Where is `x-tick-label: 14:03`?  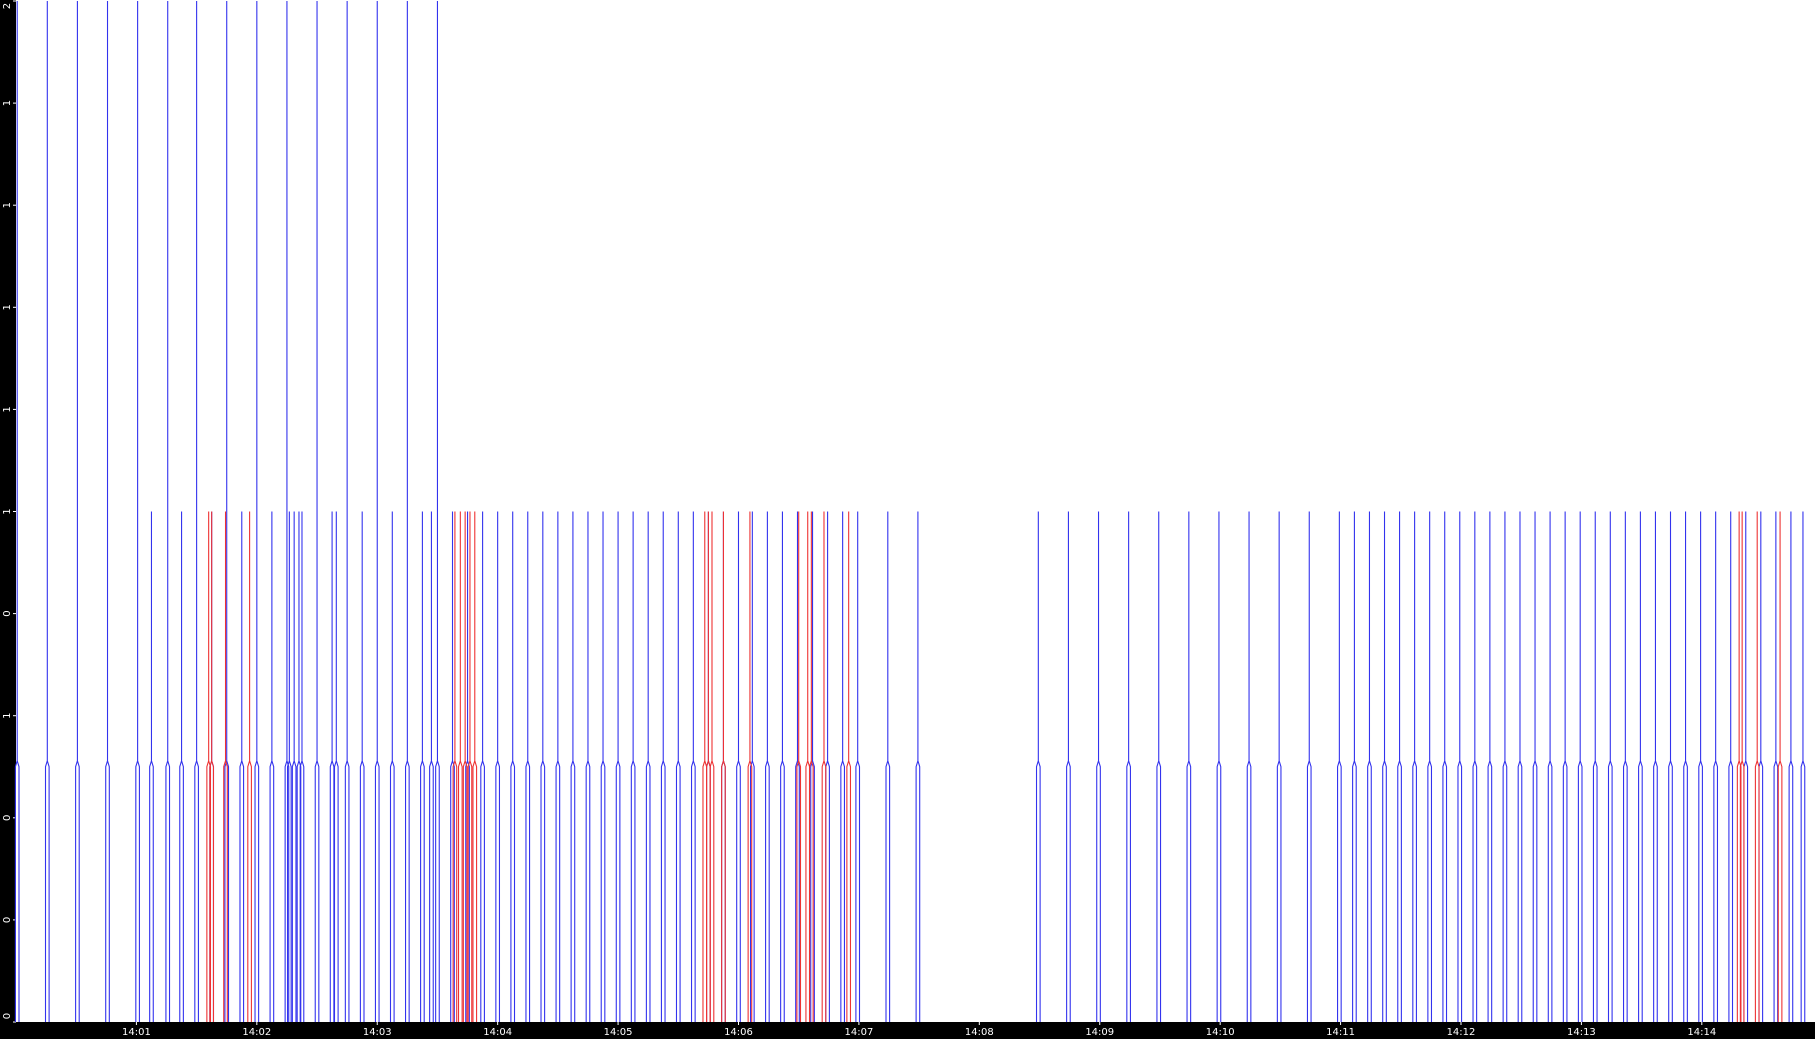 x-tick-label: 14:03 is located at coordinates (377, 1032).